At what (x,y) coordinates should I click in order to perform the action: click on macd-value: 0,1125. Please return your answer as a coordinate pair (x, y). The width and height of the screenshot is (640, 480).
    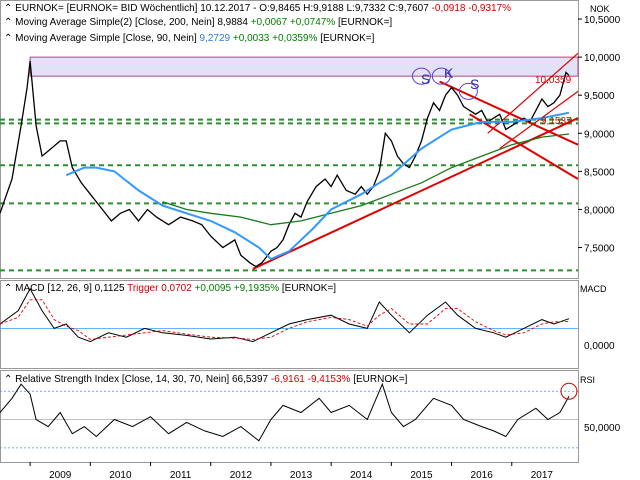
    Looking at the image, I should click on (109, 288).